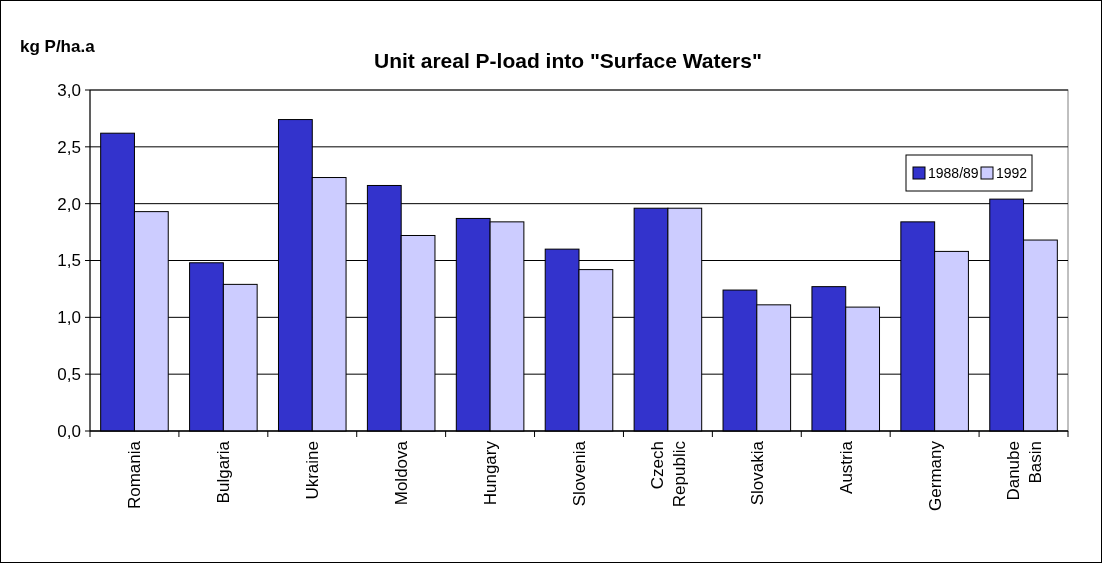 This screenshot has height=563, width=1102. What do you see at coordinates (1024, 471) in the screenshot?
I see `x-tick-label: Danube Basin` at bounding box center [1024, 471].